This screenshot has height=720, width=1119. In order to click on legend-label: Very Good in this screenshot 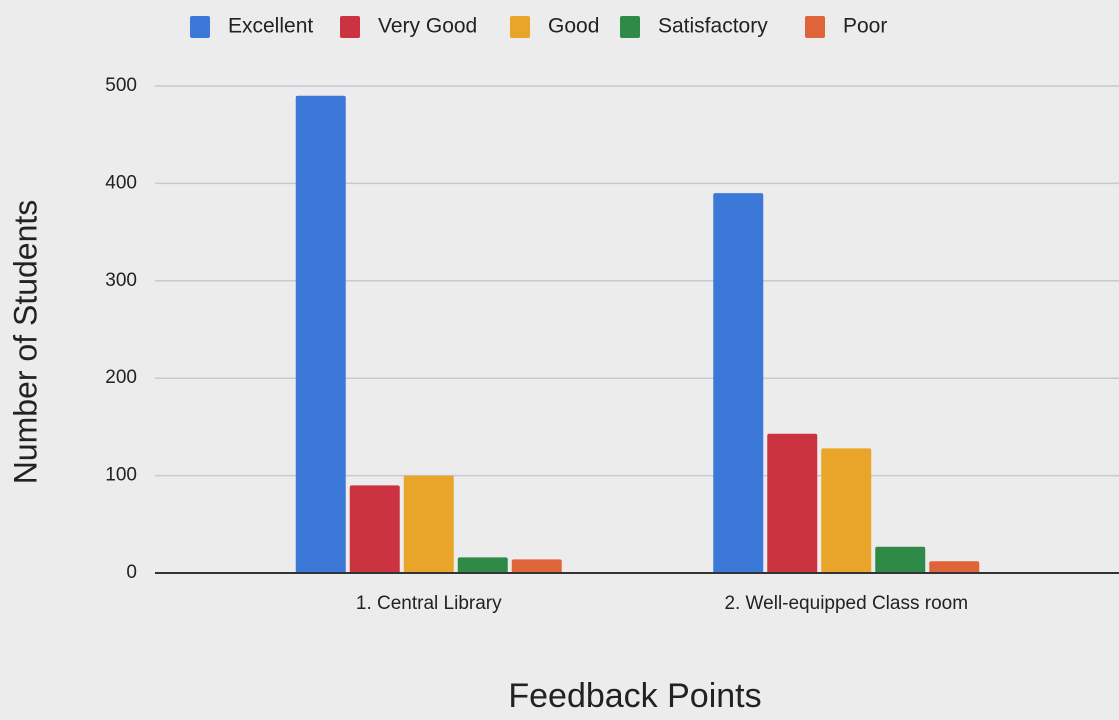, I will do `click(427, 26)`.